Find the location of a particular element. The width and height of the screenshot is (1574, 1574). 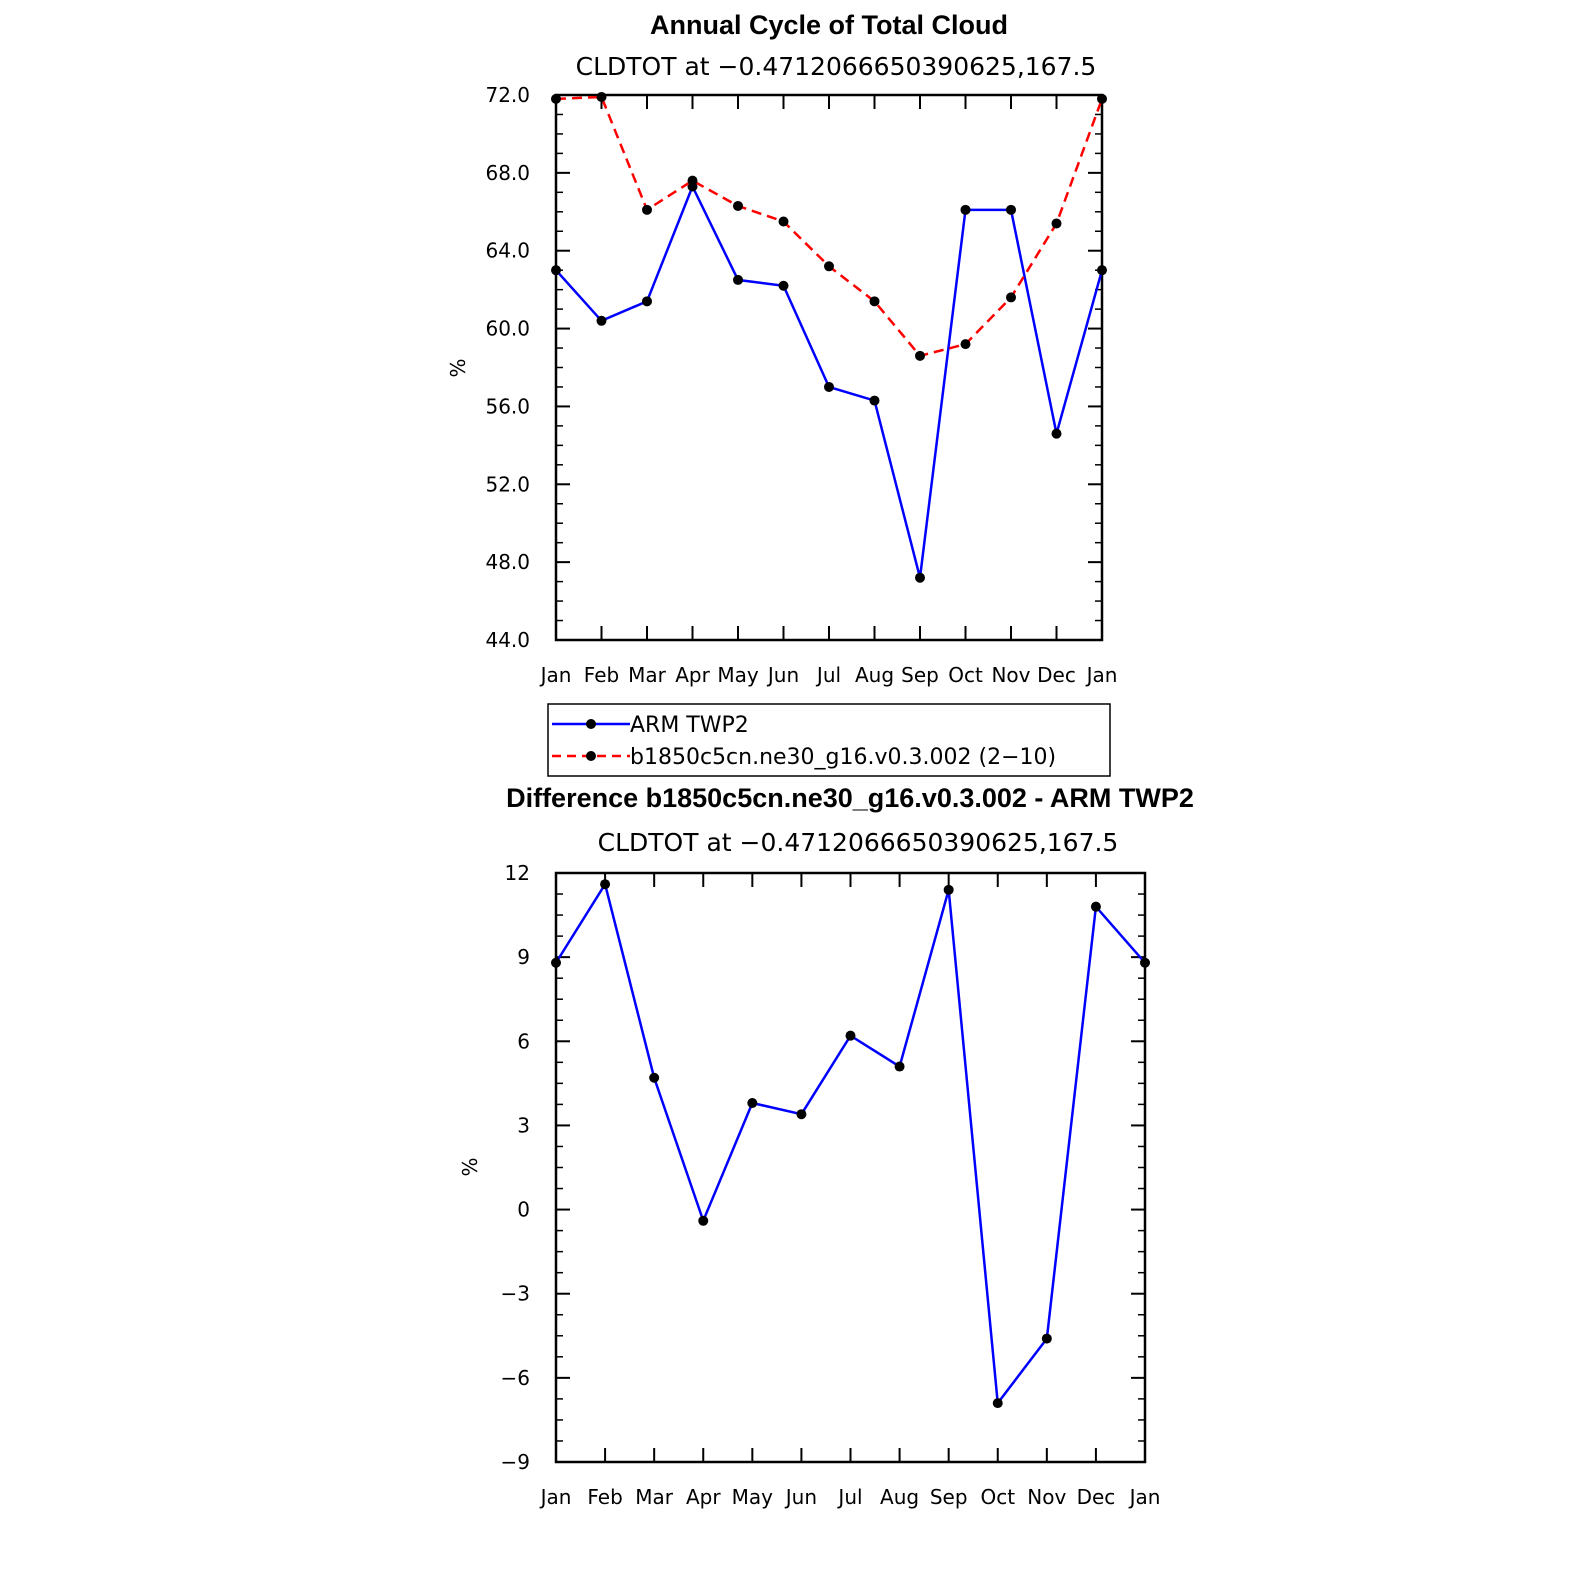

y-tick-label: −6 is located at coordinates (515, 1378).